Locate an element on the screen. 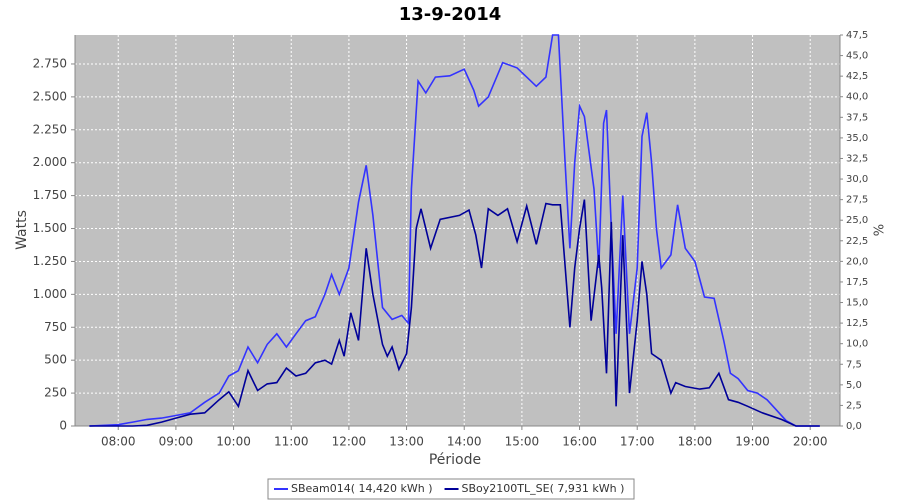 The height and width of the screenshot is (504, 900). y2-tick-label: 2,5 is located at coordinates (854, 405).